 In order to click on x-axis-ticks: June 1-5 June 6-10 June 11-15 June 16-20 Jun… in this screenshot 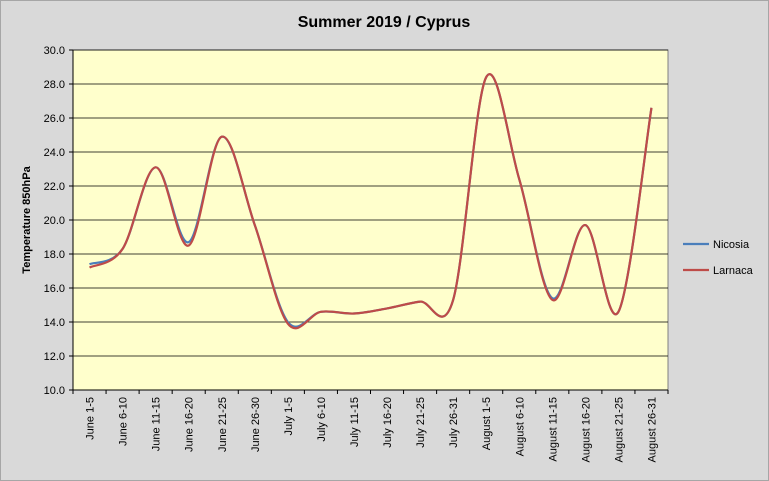, I will do `click(370, 426)`.